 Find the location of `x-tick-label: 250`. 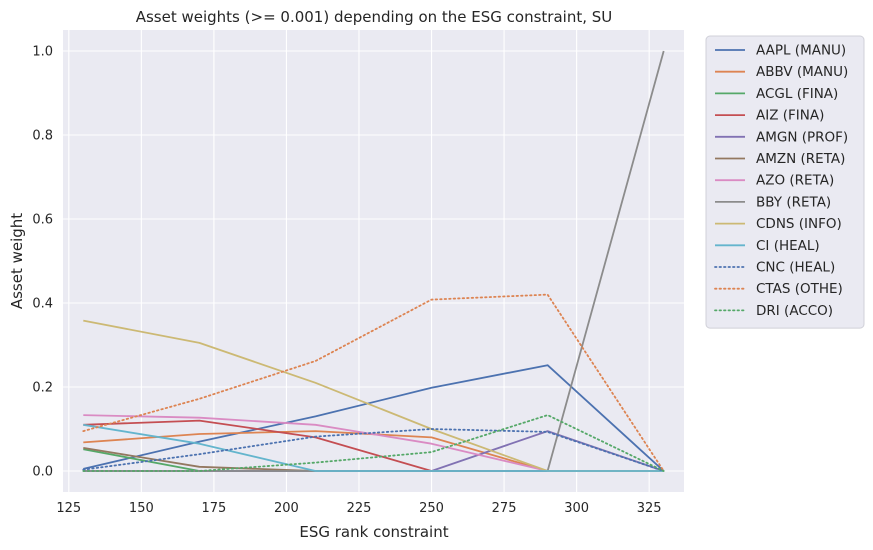

x-tick-label: 250 is located at coordinates (431, 508).